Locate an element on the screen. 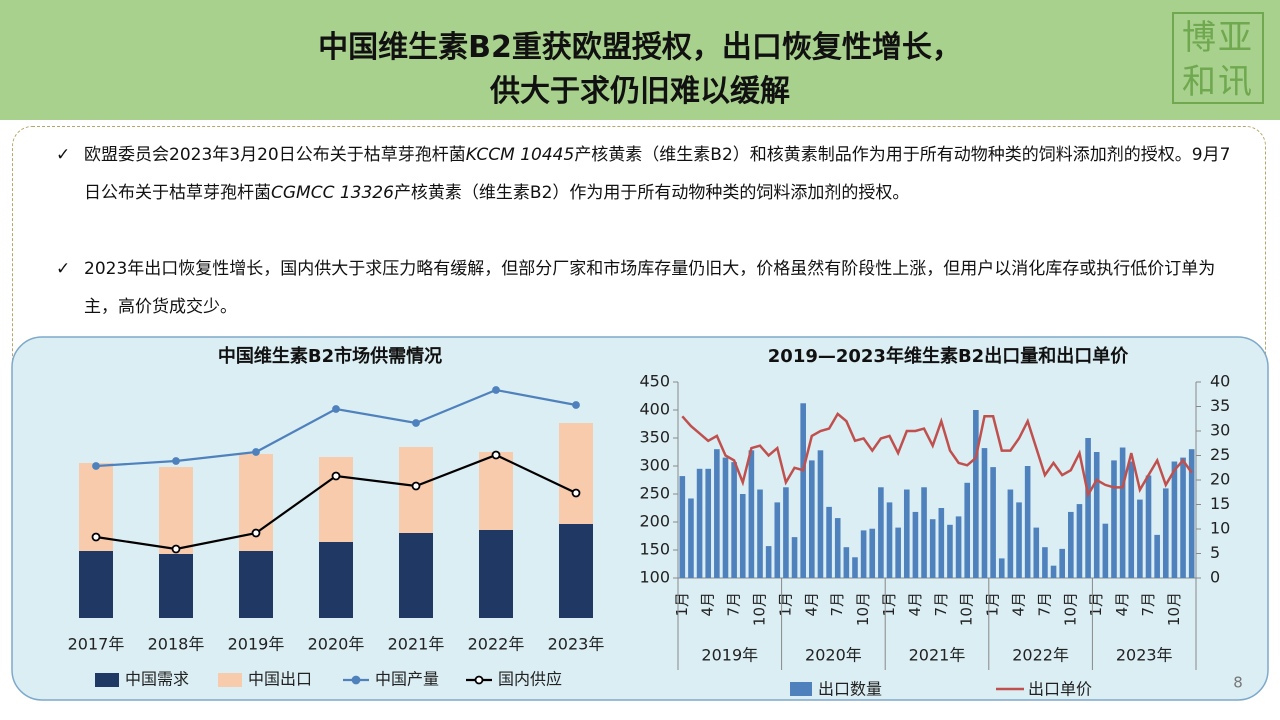 This screenshot has height=720, width=1280. group-label: 2022年 is located at coordinates (1040, 655).